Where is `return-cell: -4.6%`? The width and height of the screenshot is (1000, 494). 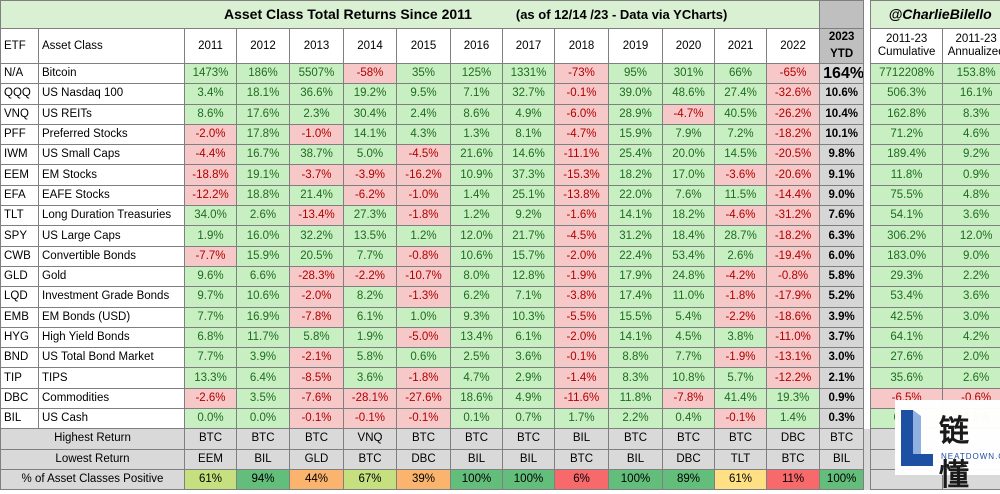 return-cell: -4.6% is located at coordinates (741, 216).